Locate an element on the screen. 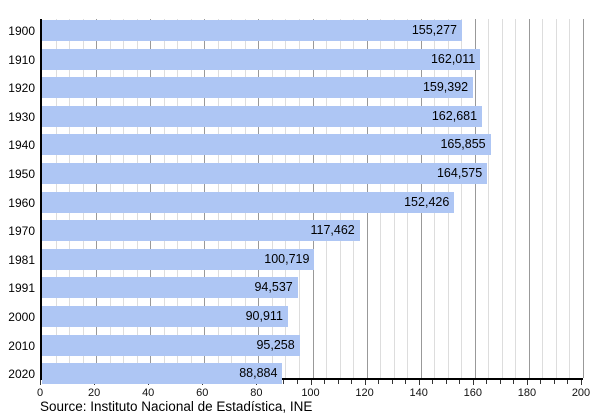 The image size is (600, 420). y-axis-label: 1991 is located at coordinates (21, 288).